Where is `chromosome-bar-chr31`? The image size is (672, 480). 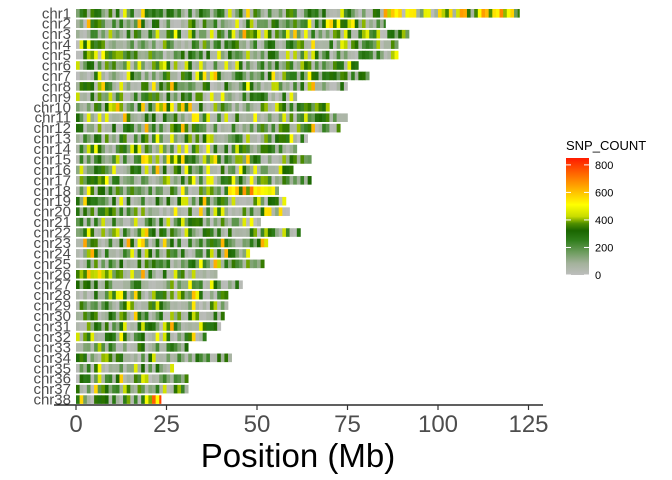 chromosome-bar-chr31 is located at coordinates (149, 326).